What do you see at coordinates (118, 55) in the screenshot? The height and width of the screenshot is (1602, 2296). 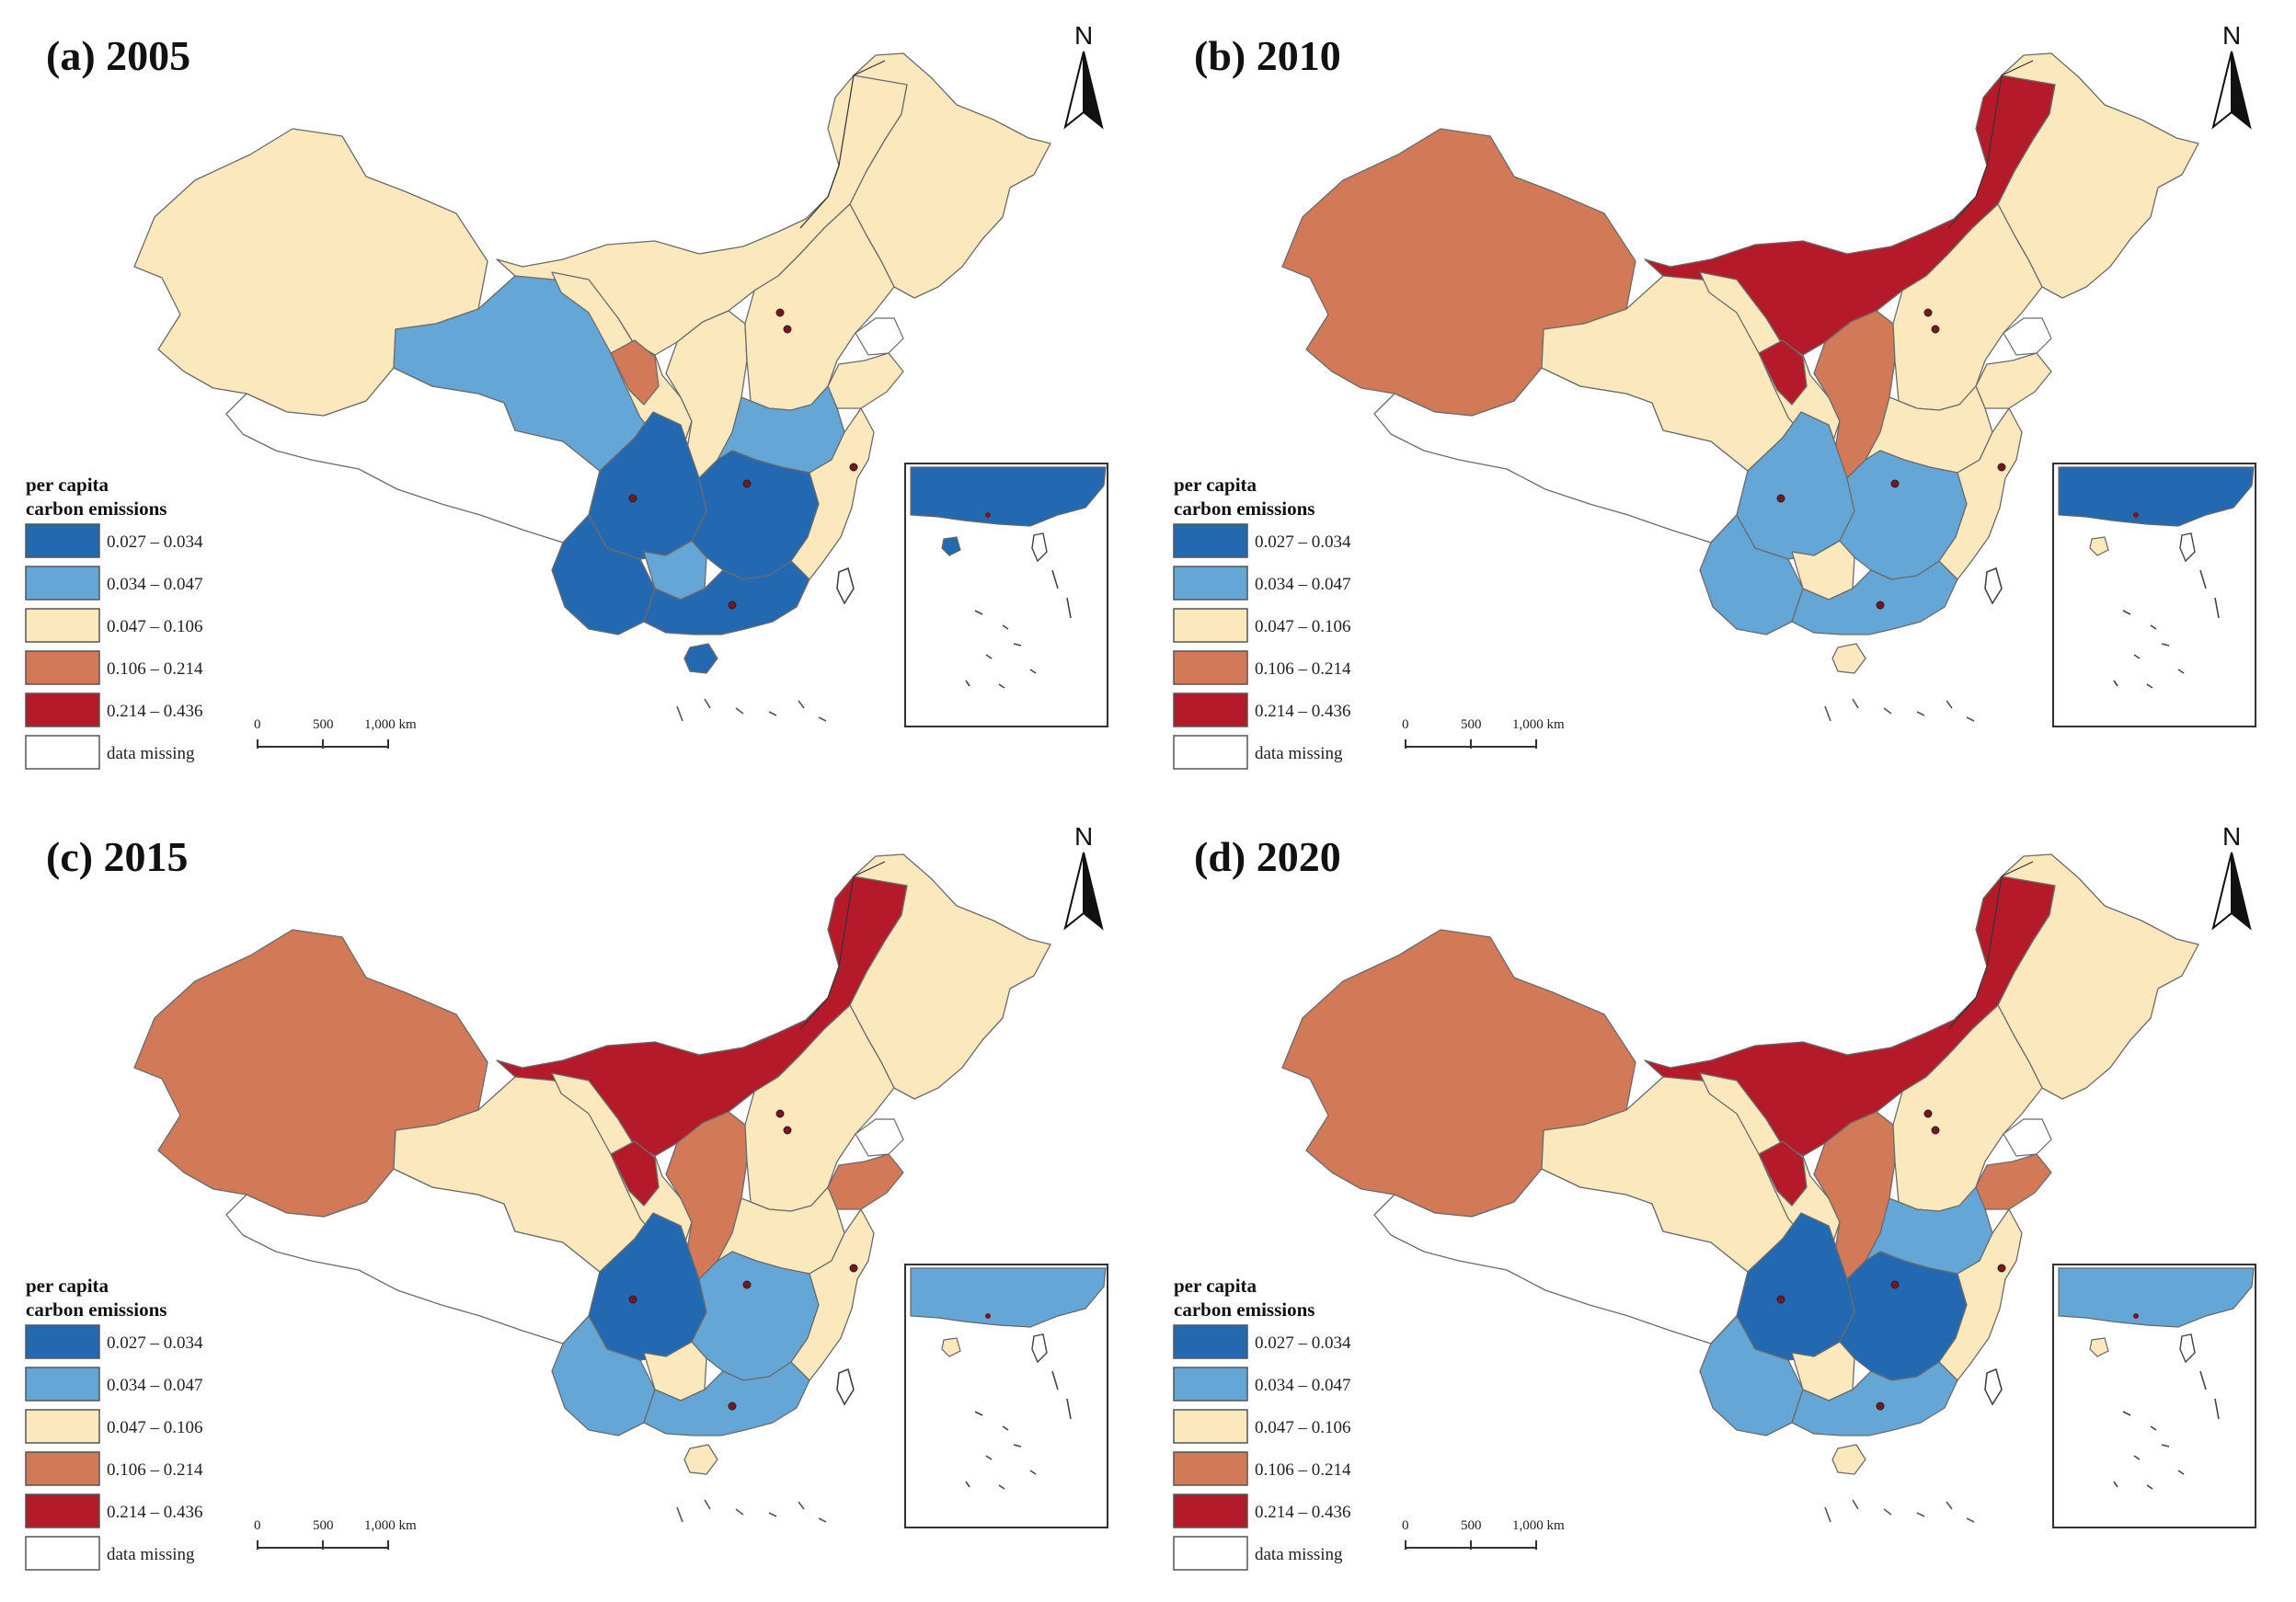 I see `panel-title: (a) 2005` at bounding box center [118, 55].